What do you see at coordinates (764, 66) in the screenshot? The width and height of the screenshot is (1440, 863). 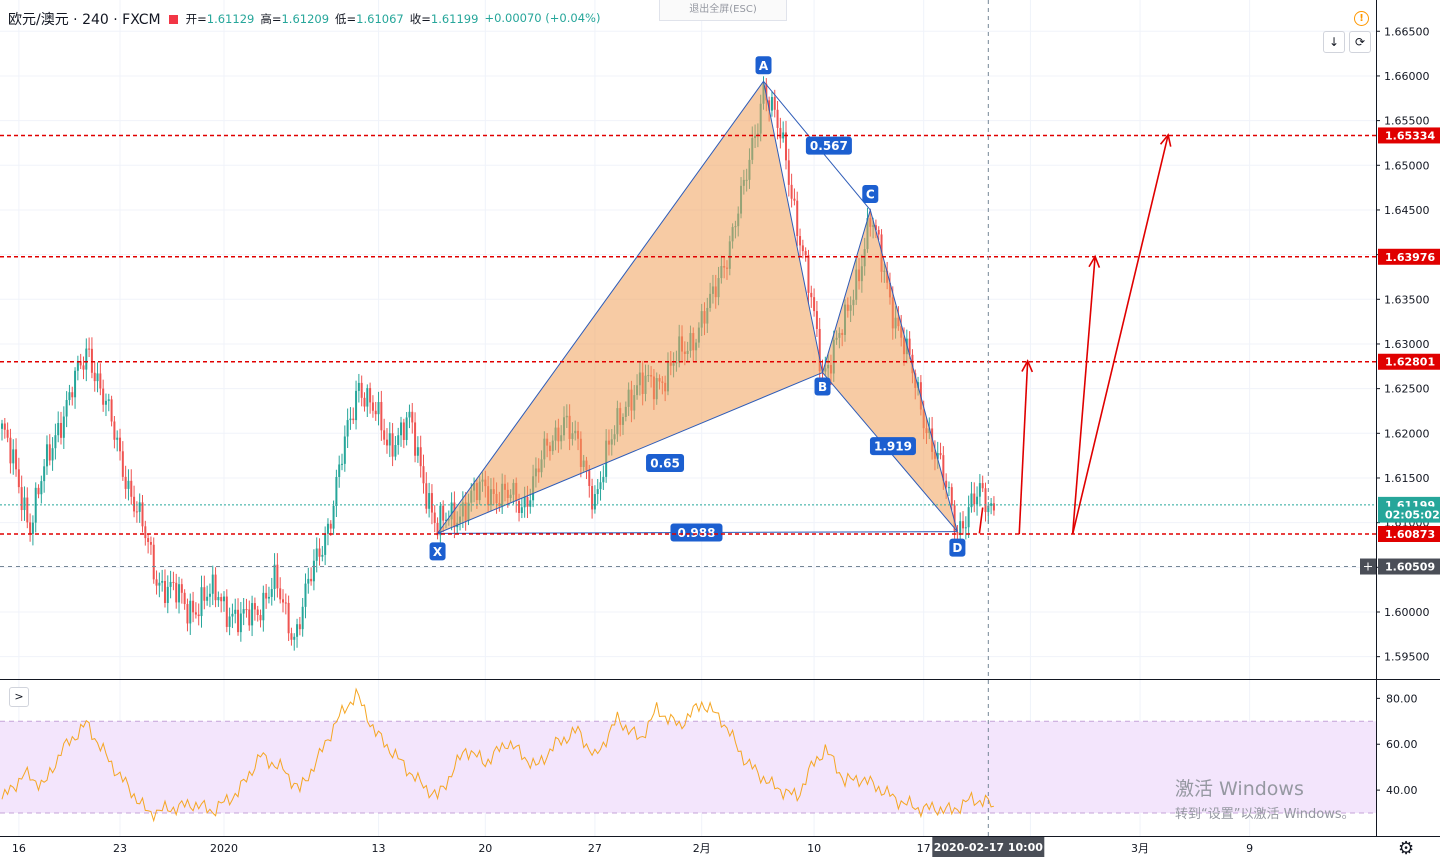 I see `svg-text: A` at bounding box center [764, 66].